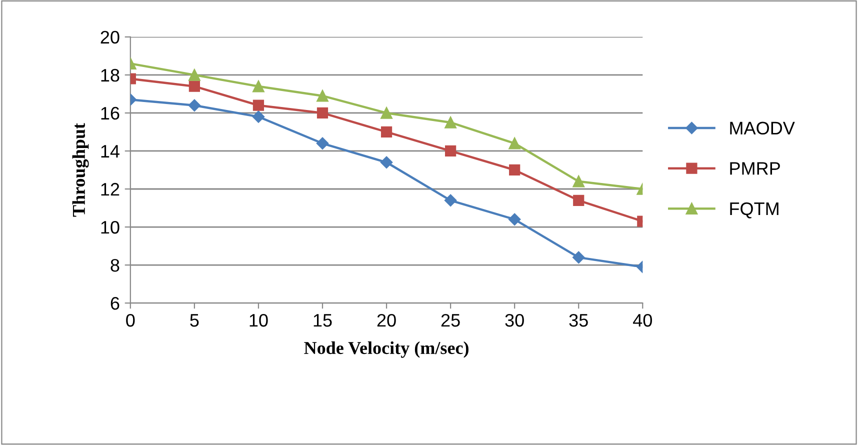  I want to click on x-tick-label: 40, so click(642, 320).